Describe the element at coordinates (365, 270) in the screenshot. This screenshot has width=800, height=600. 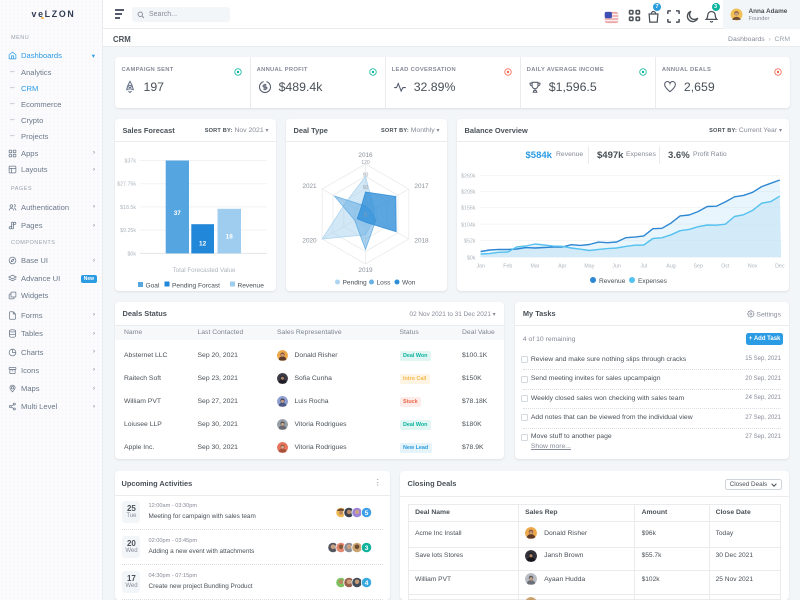
I see `svg-text: 2019` at that location.